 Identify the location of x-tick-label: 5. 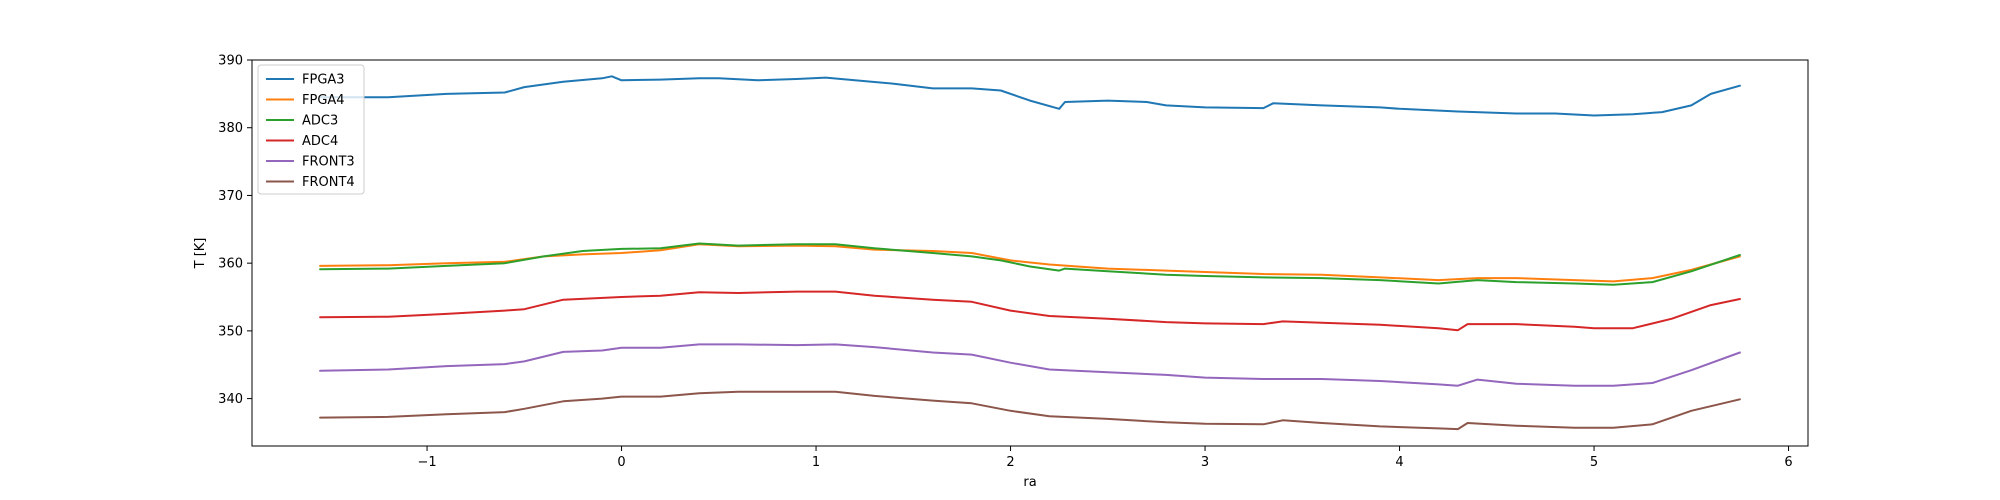
(1594, 462).